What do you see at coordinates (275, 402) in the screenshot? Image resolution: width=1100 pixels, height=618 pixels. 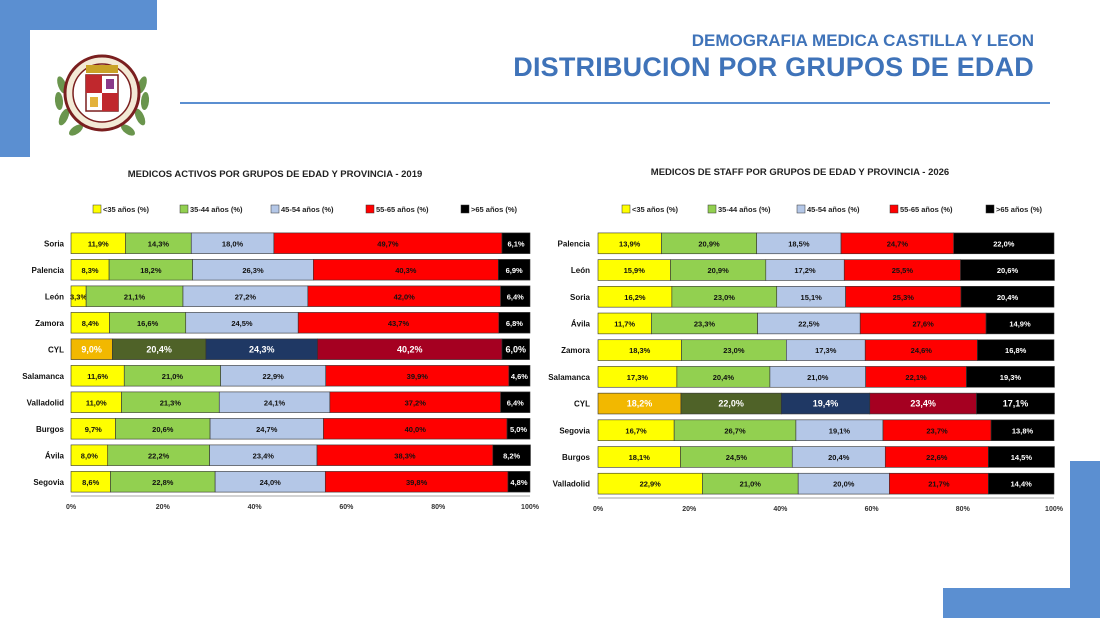 I see `data-label: 24,1%` at bounding box center [275, 402].